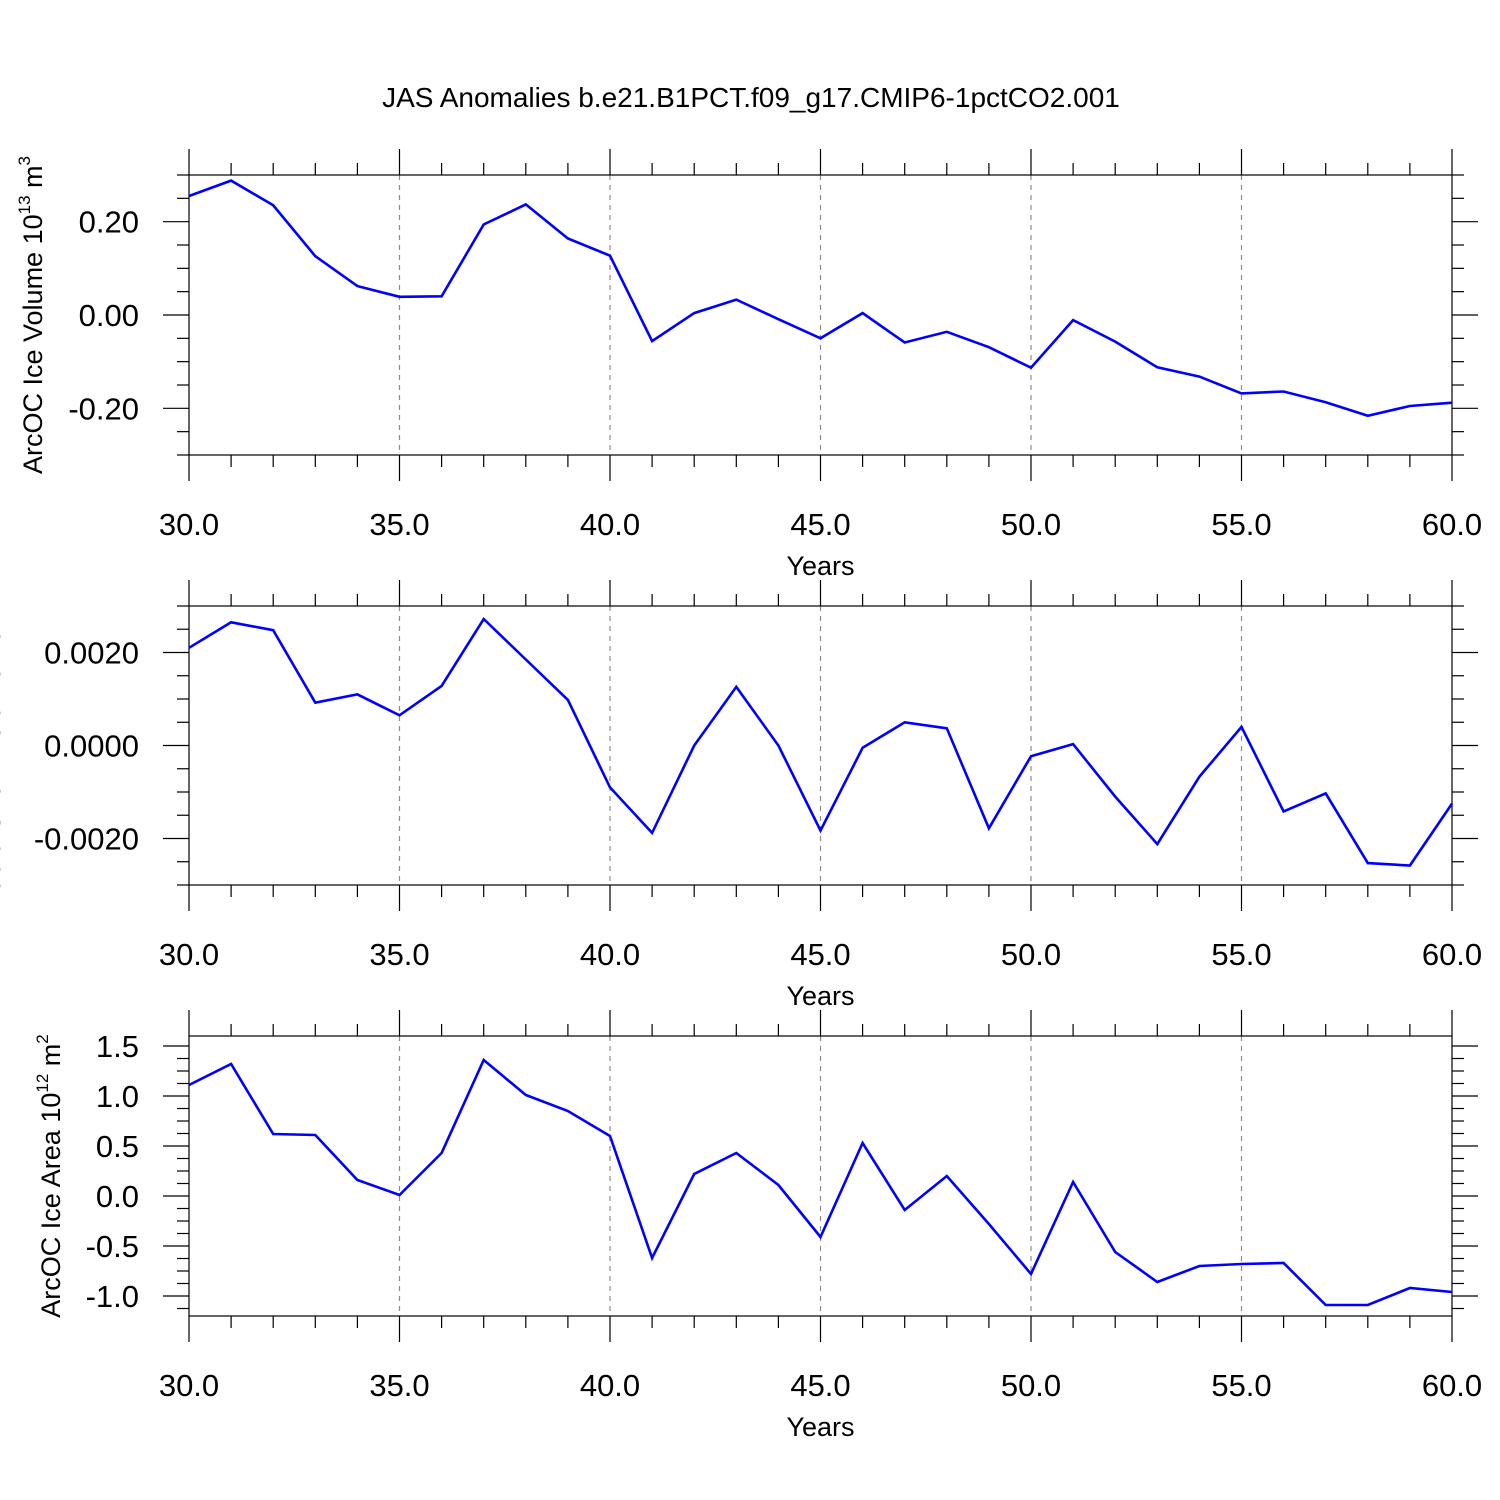 The image size is (1500, 1500). What do you see at coordinates (109, 315) in the screenshot?
I see `y-tick-label: 0.00` at bounding box center [109, 315].